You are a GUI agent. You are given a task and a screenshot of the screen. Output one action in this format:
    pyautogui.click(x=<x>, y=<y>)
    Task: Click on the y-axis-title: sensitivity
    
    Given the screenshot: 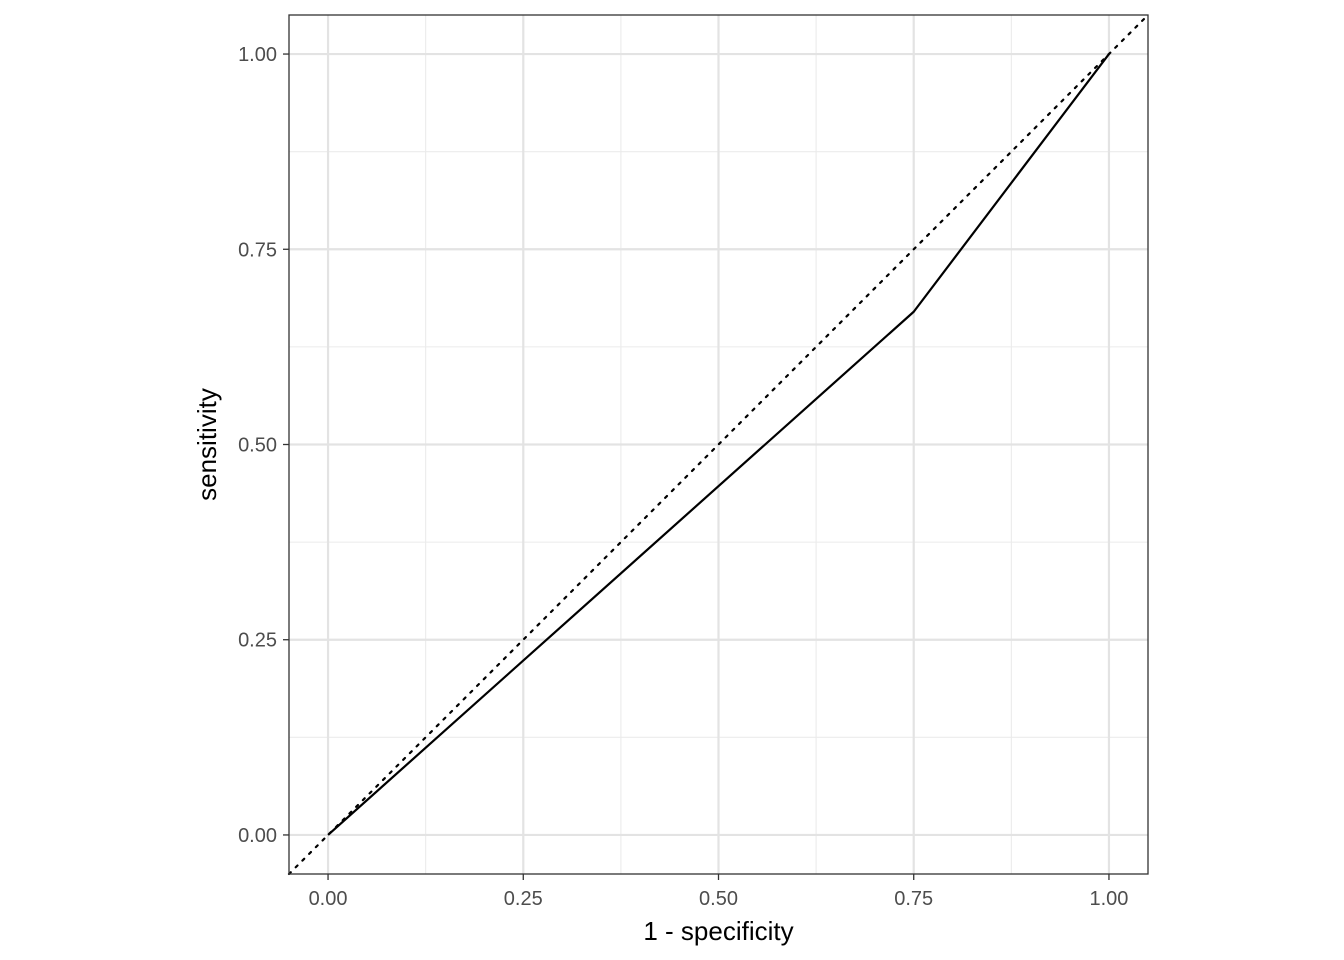 What is the action you would take?
    pyautogui.click(x=207, y=444)
    